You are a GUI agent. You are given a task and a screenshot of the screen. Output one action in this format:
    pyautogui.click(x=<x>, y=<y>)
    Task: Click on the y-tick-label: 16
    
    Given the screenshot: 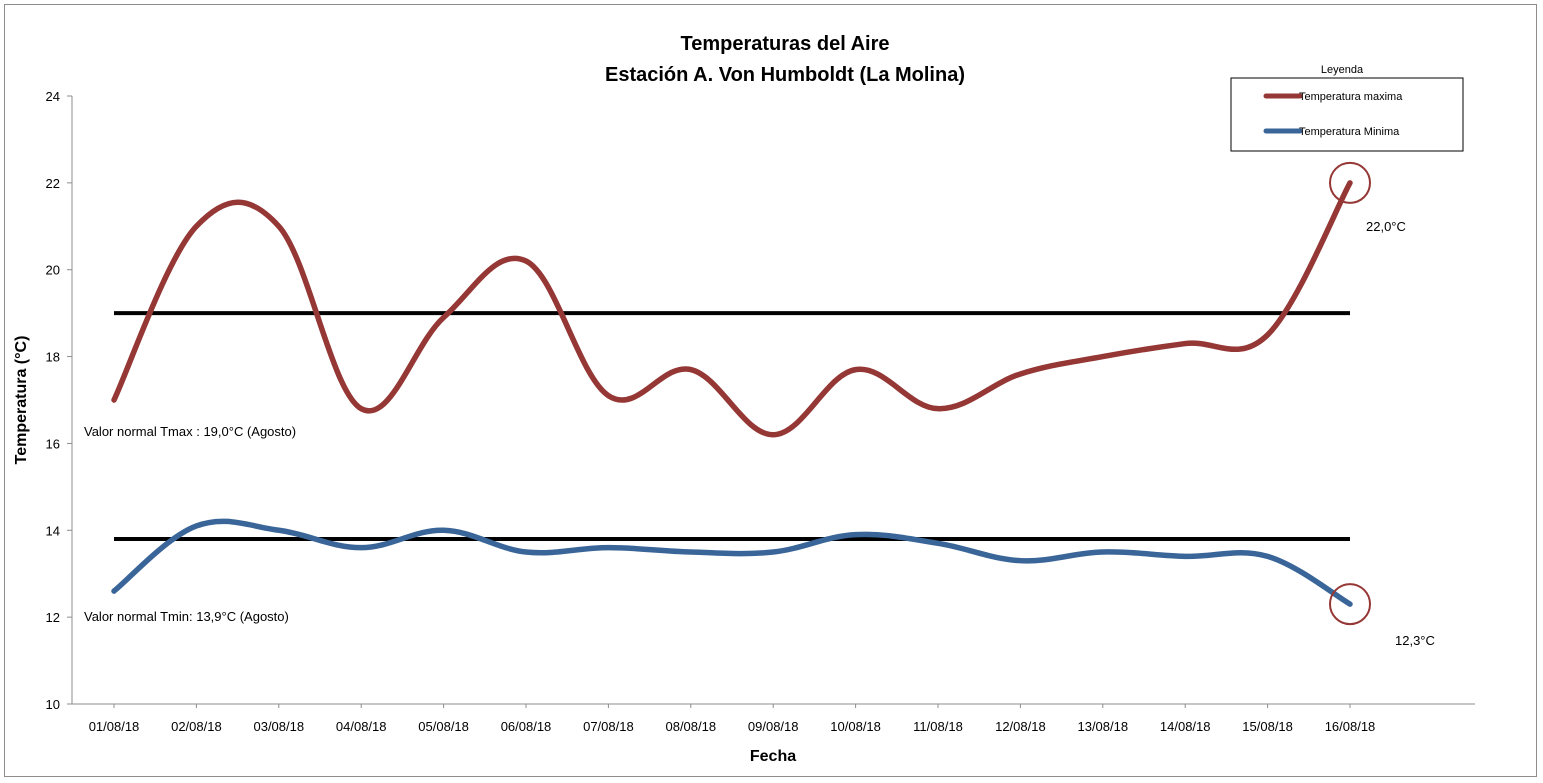 What is the action you would take?
    pyautogui.click(x=53, y=443)
    